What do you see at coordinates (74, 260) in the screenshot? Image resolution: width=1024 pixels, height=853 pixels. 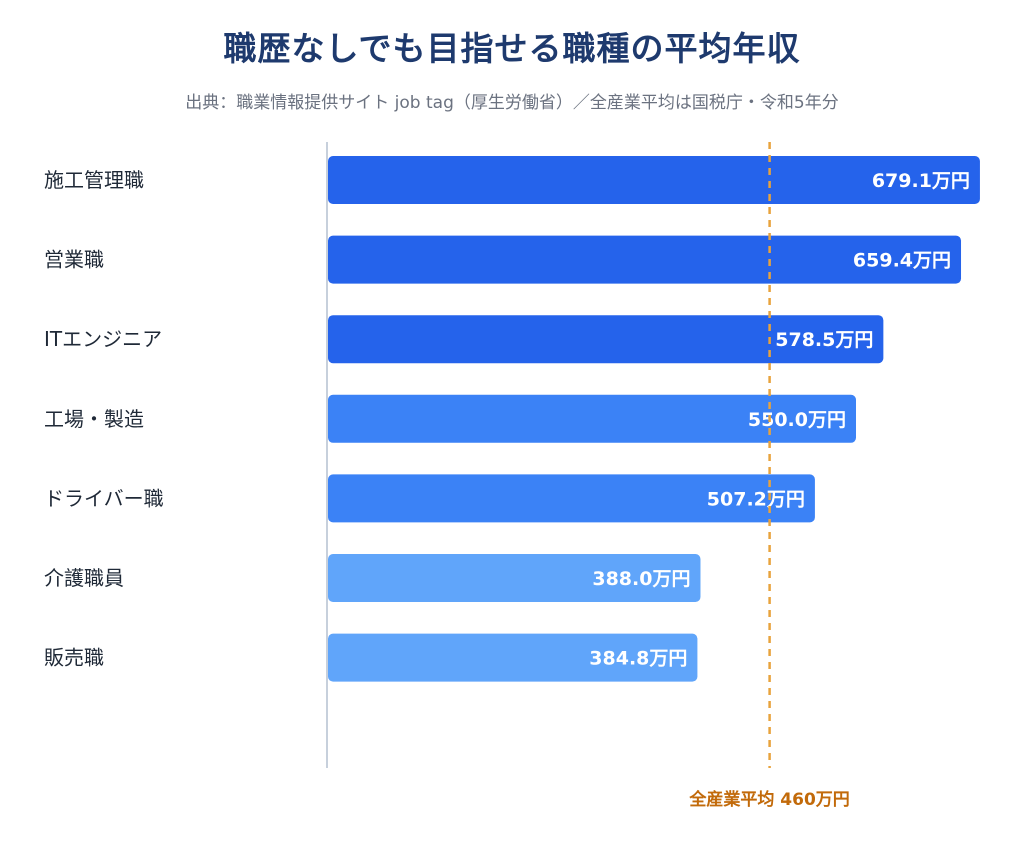 I see `category-label-2: 営業職` at bounding box center [74, 260].